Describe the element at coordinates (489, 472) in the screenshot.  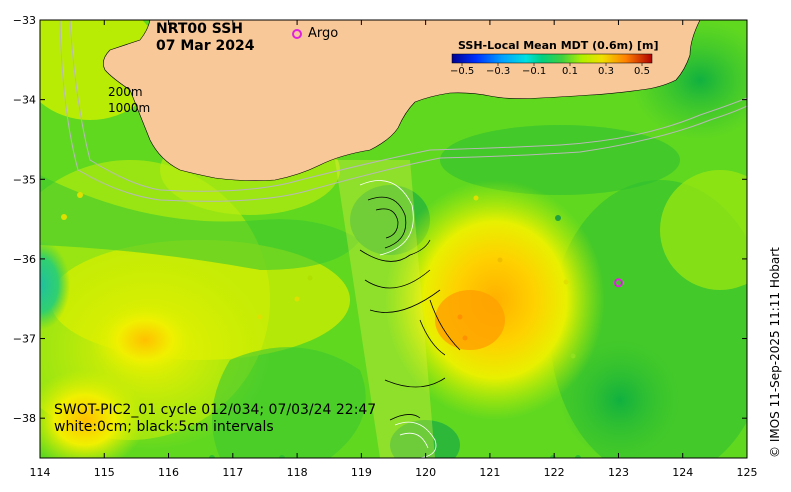
I see `lon-tick-label: 121` at that location.